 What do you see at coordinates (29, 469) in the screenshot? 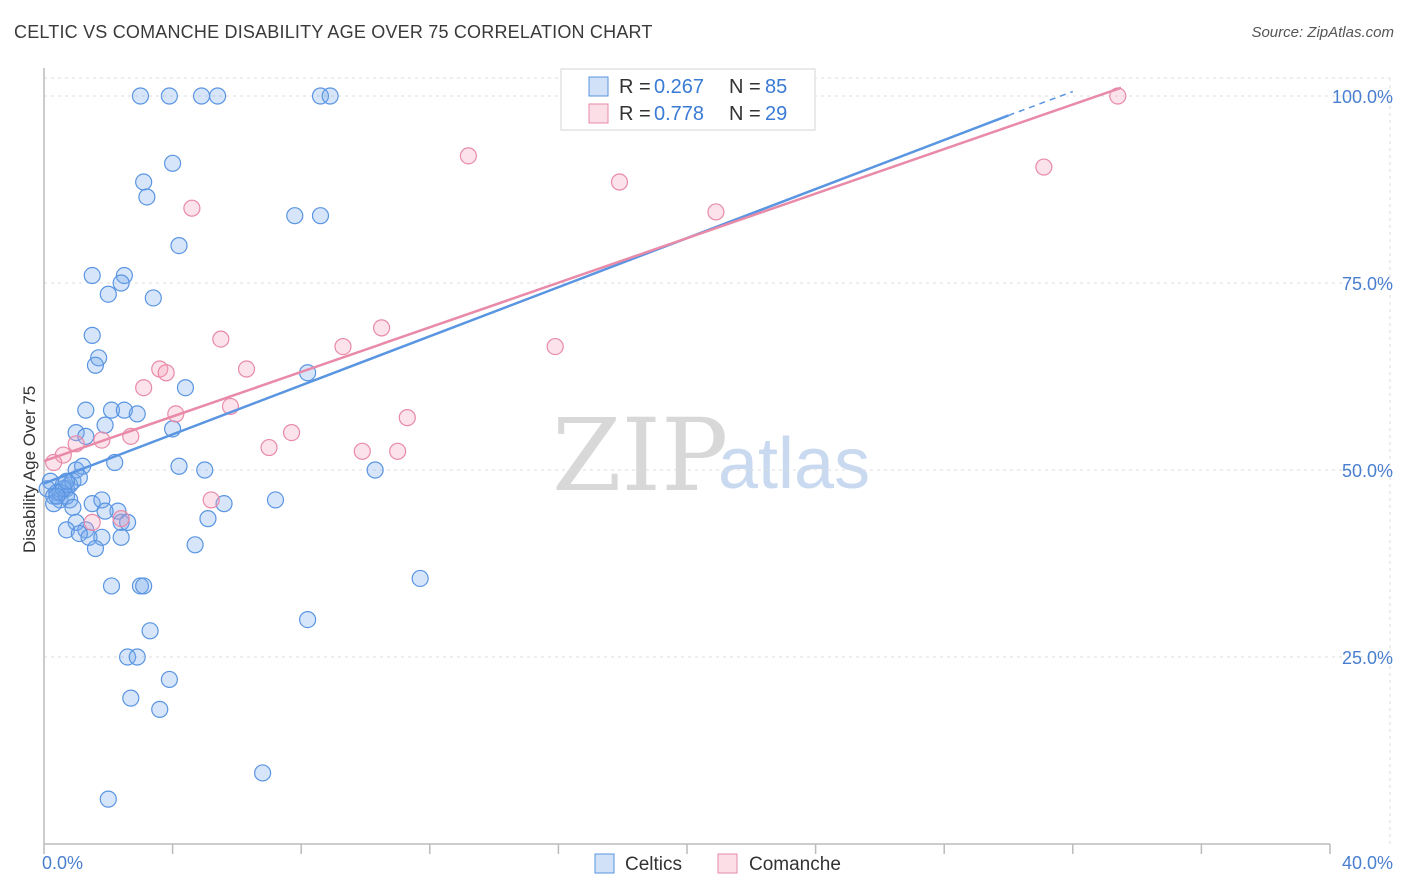
I see `y-axis-label: Disability Age Over 75` at bounding box center [29, 469].